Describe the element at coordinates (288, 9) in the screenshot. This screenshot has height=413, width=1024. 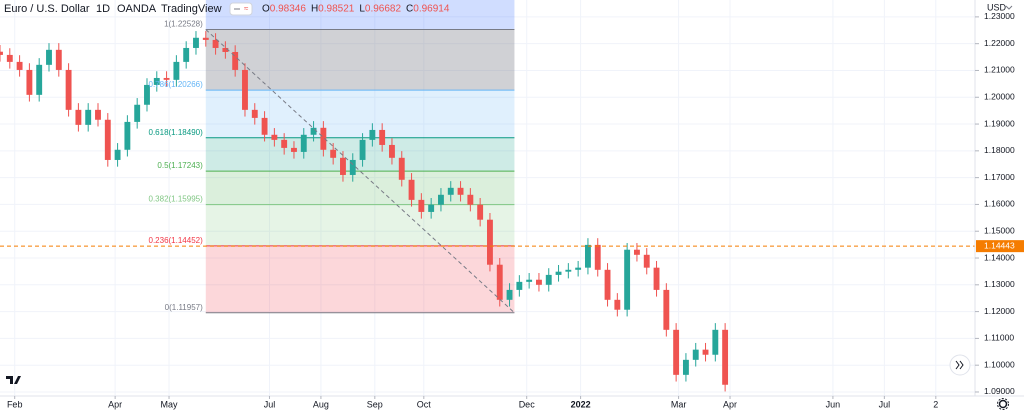
I see `ohlc-value: 0.98346` at that location.